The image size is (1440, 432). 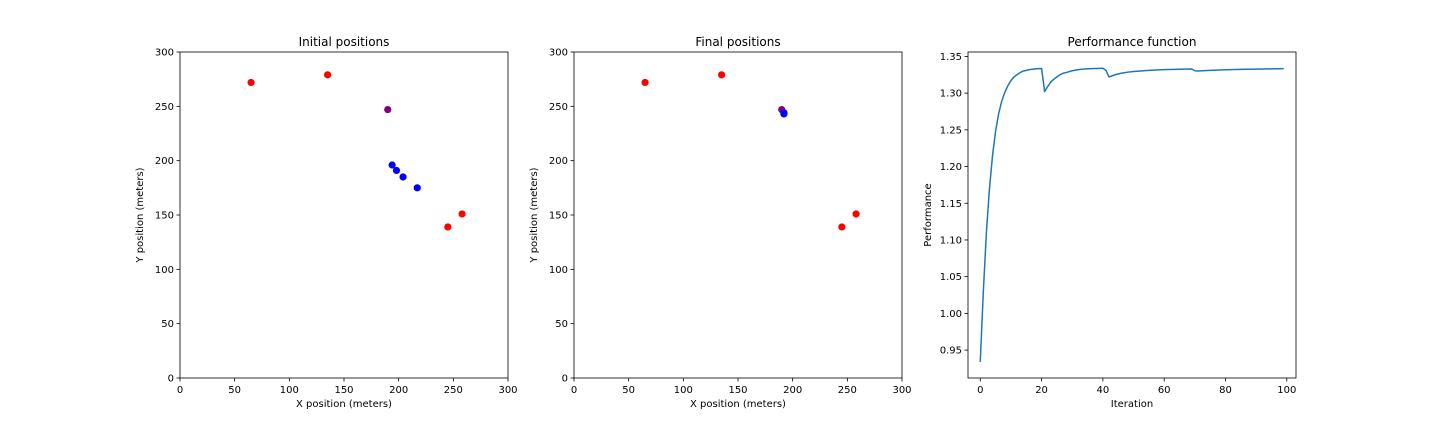 I want to click on x-tick-label: 20, so click(x=1041, y=390).